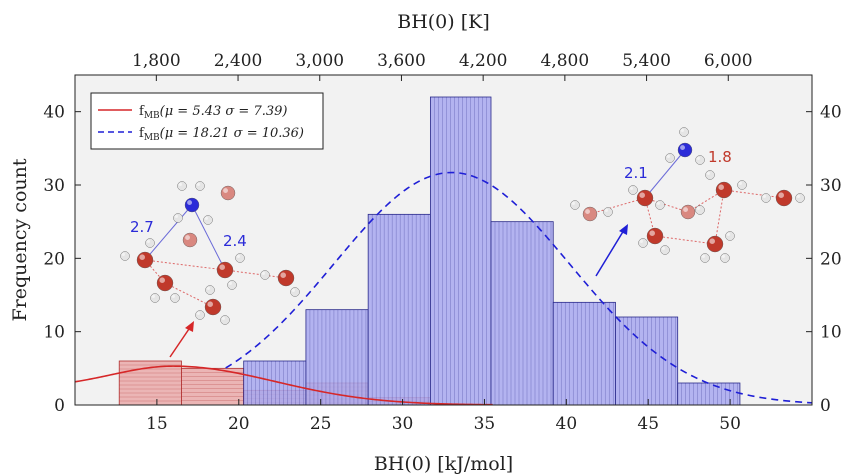 This screenshot has height=476, width=850. I want to click on x2-tick-label: 2,400, so click(238, 61).